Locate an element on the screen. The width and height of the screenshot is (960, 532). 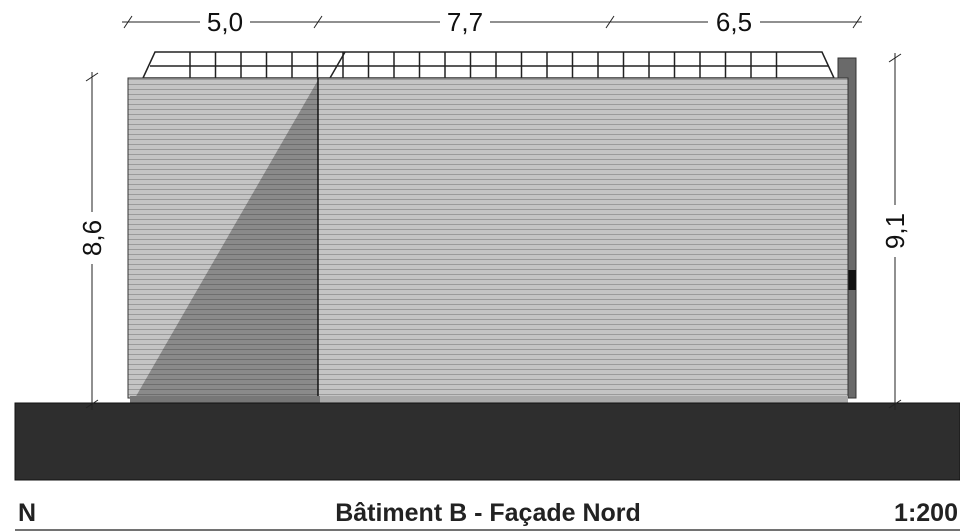
top-dimension: 5,0 7,7 6,5 is located at coordinates (492, 22).